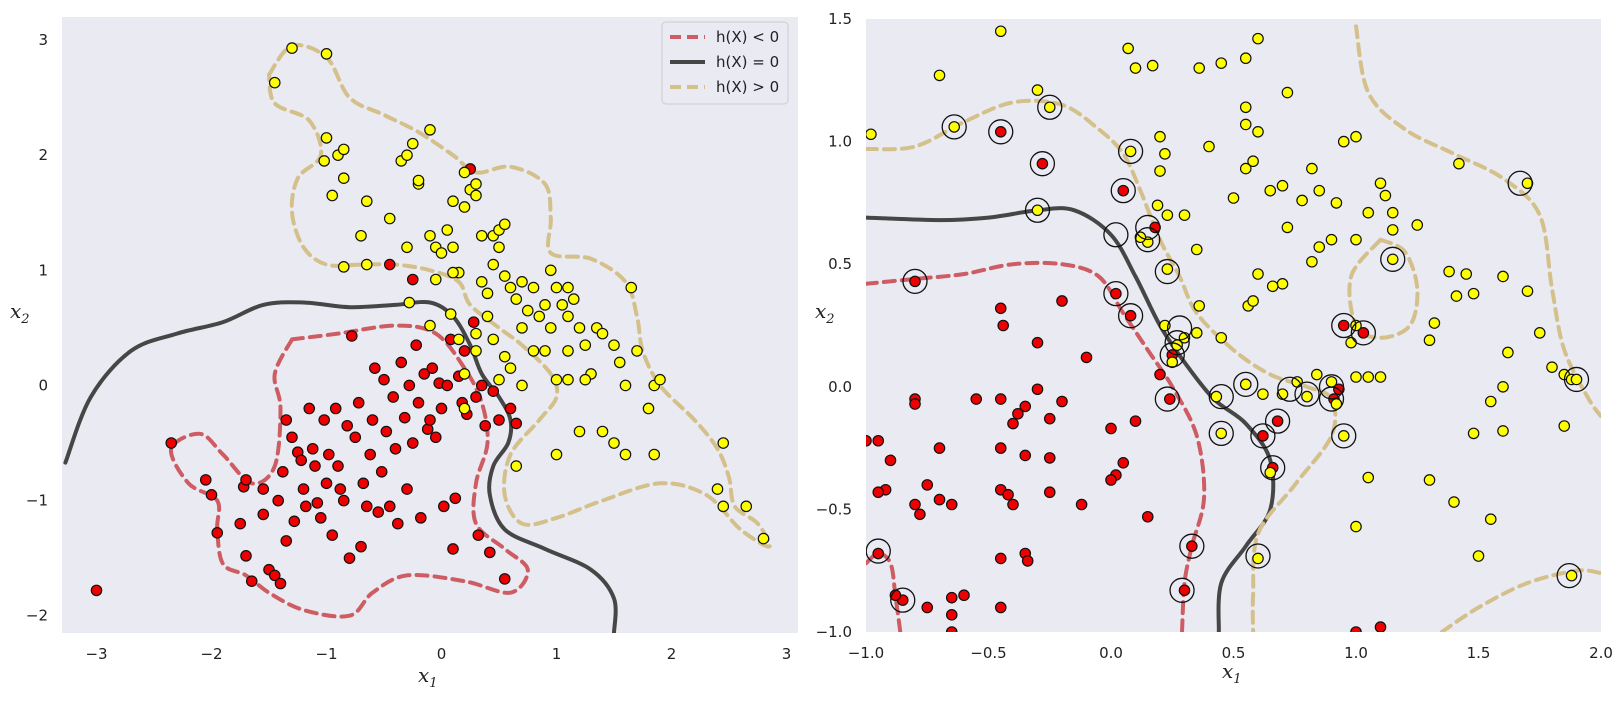 Image resolution: width=1622 pixels, height=706 pixels. What do you see at coordinates (1601, 653) in the screenshot?
I see `x-tick-label: 2.0` at bounding box center [1601, 653].